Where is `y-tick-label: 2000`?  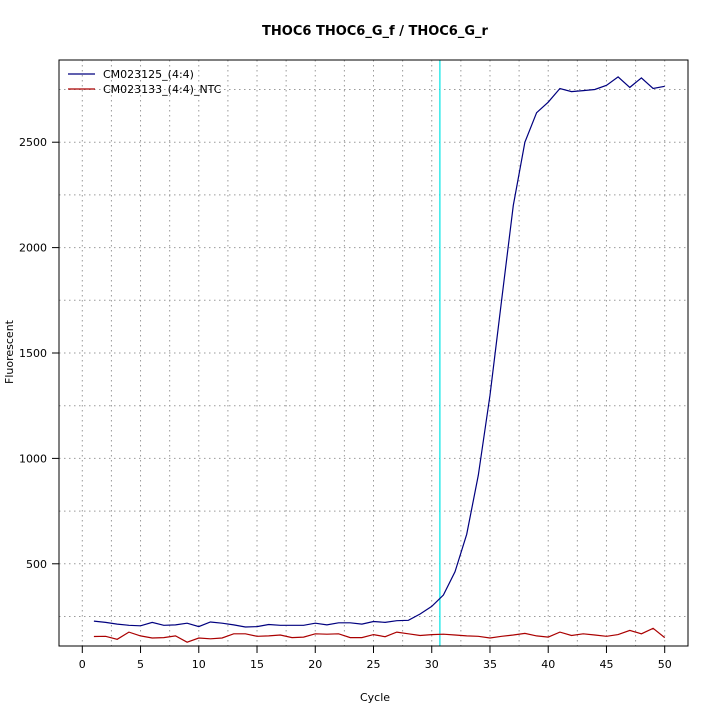 y-tick-label: 2000 is located at coordinates (33, 248).